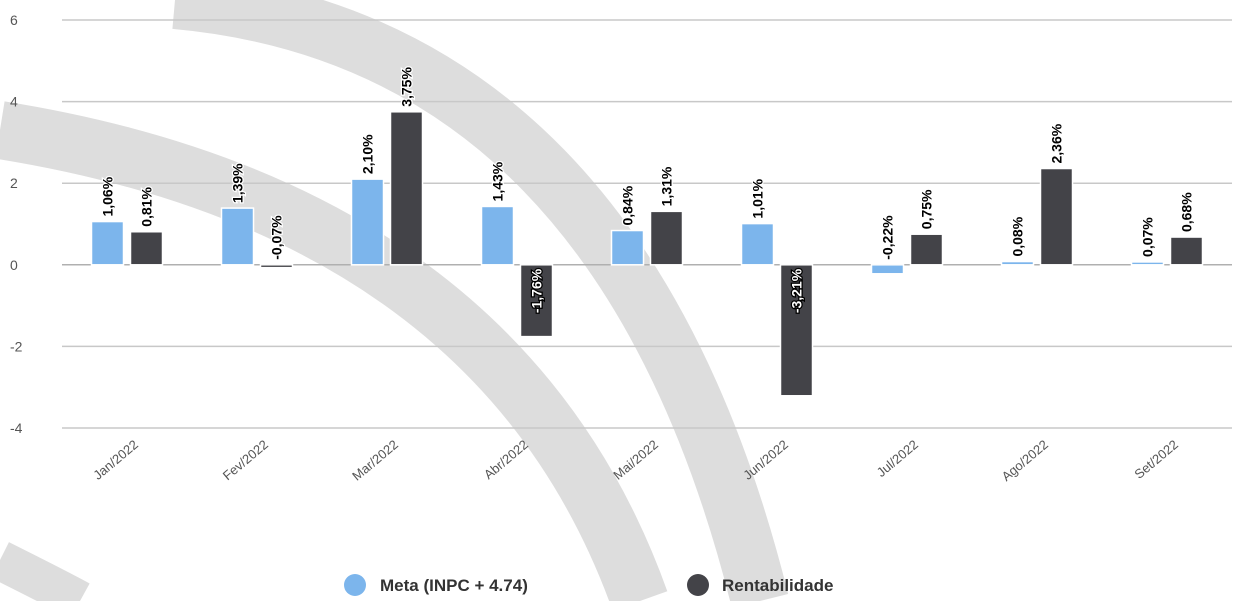 The width and height of the screenshot is (1235, 601). Describe the element at coordinates (1187, 212) in the screenshot. I see `data-label: 0,68%` at that location.